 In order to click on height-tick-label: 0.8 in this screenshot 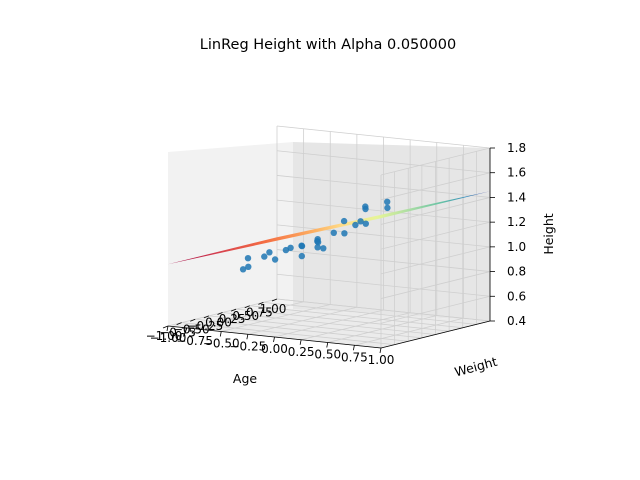, I will do `click(516, 272)`.